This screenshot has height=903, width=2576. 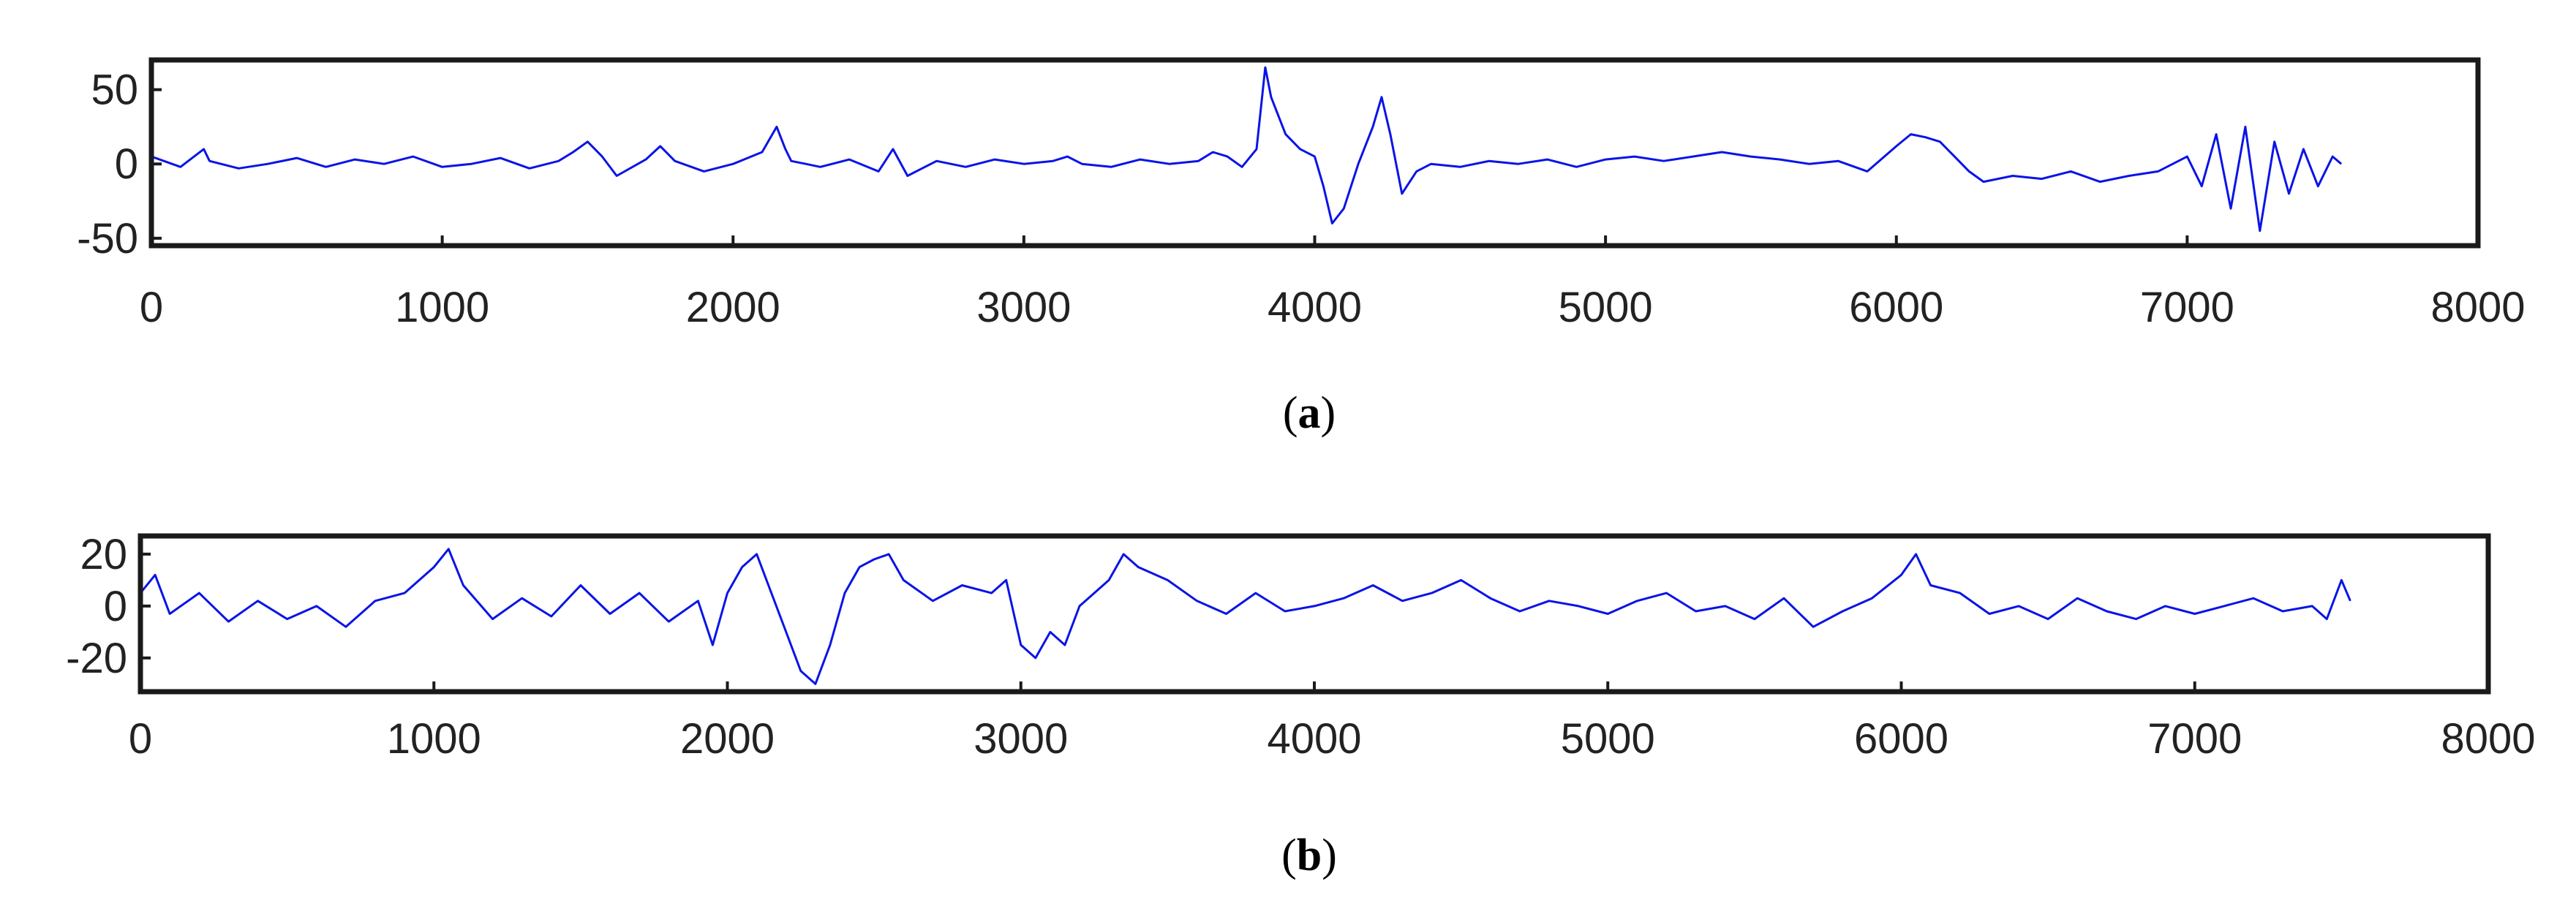 What do you see at coordinates (1608, 739) in the screenshot?
I see `panel-b-x-tick-label: 5000` at bounding box center [1608, 739].